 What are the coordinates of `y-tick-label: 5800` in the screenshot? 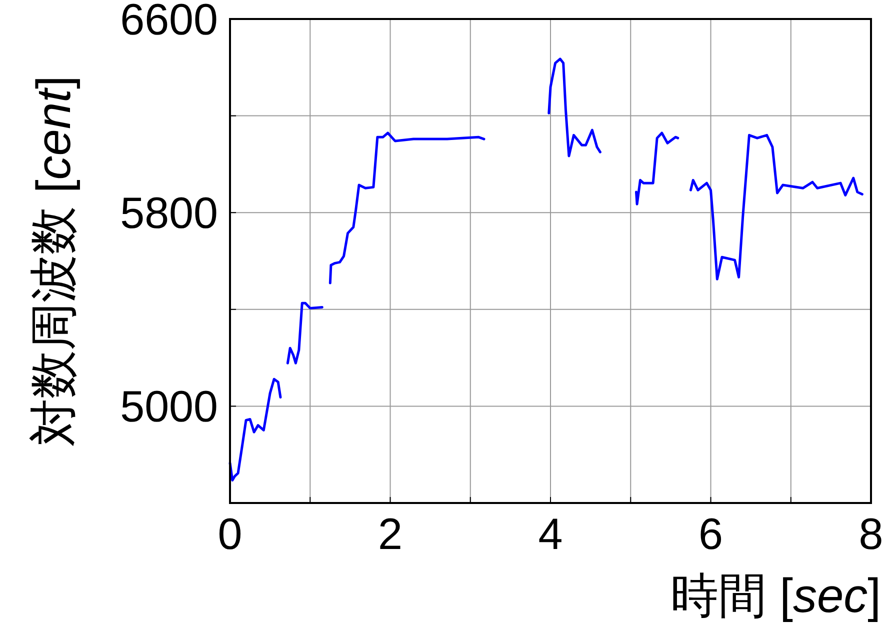 It's located at (169, 213).